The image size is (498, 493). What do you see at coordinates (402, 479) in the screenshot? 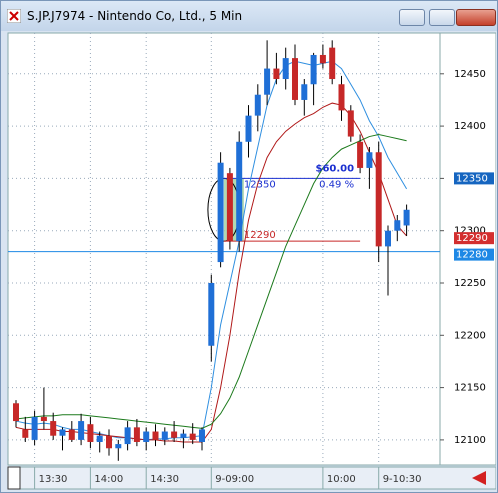
I see `x-tick-label: 9-10:30` at bounding box center [402, 479].